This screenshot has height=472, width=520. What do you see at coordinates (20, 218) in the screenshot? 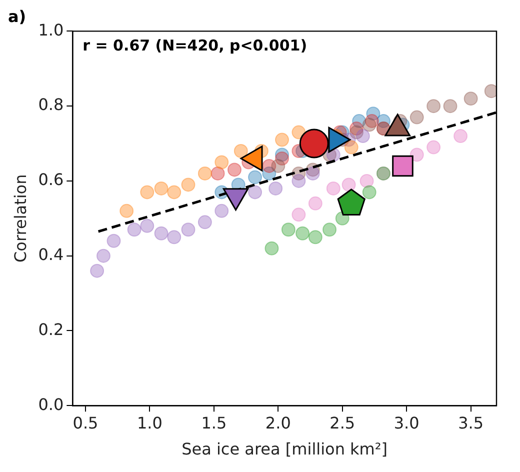
I see `y-axis-title: Correlation` at bounding box center [20, 218].